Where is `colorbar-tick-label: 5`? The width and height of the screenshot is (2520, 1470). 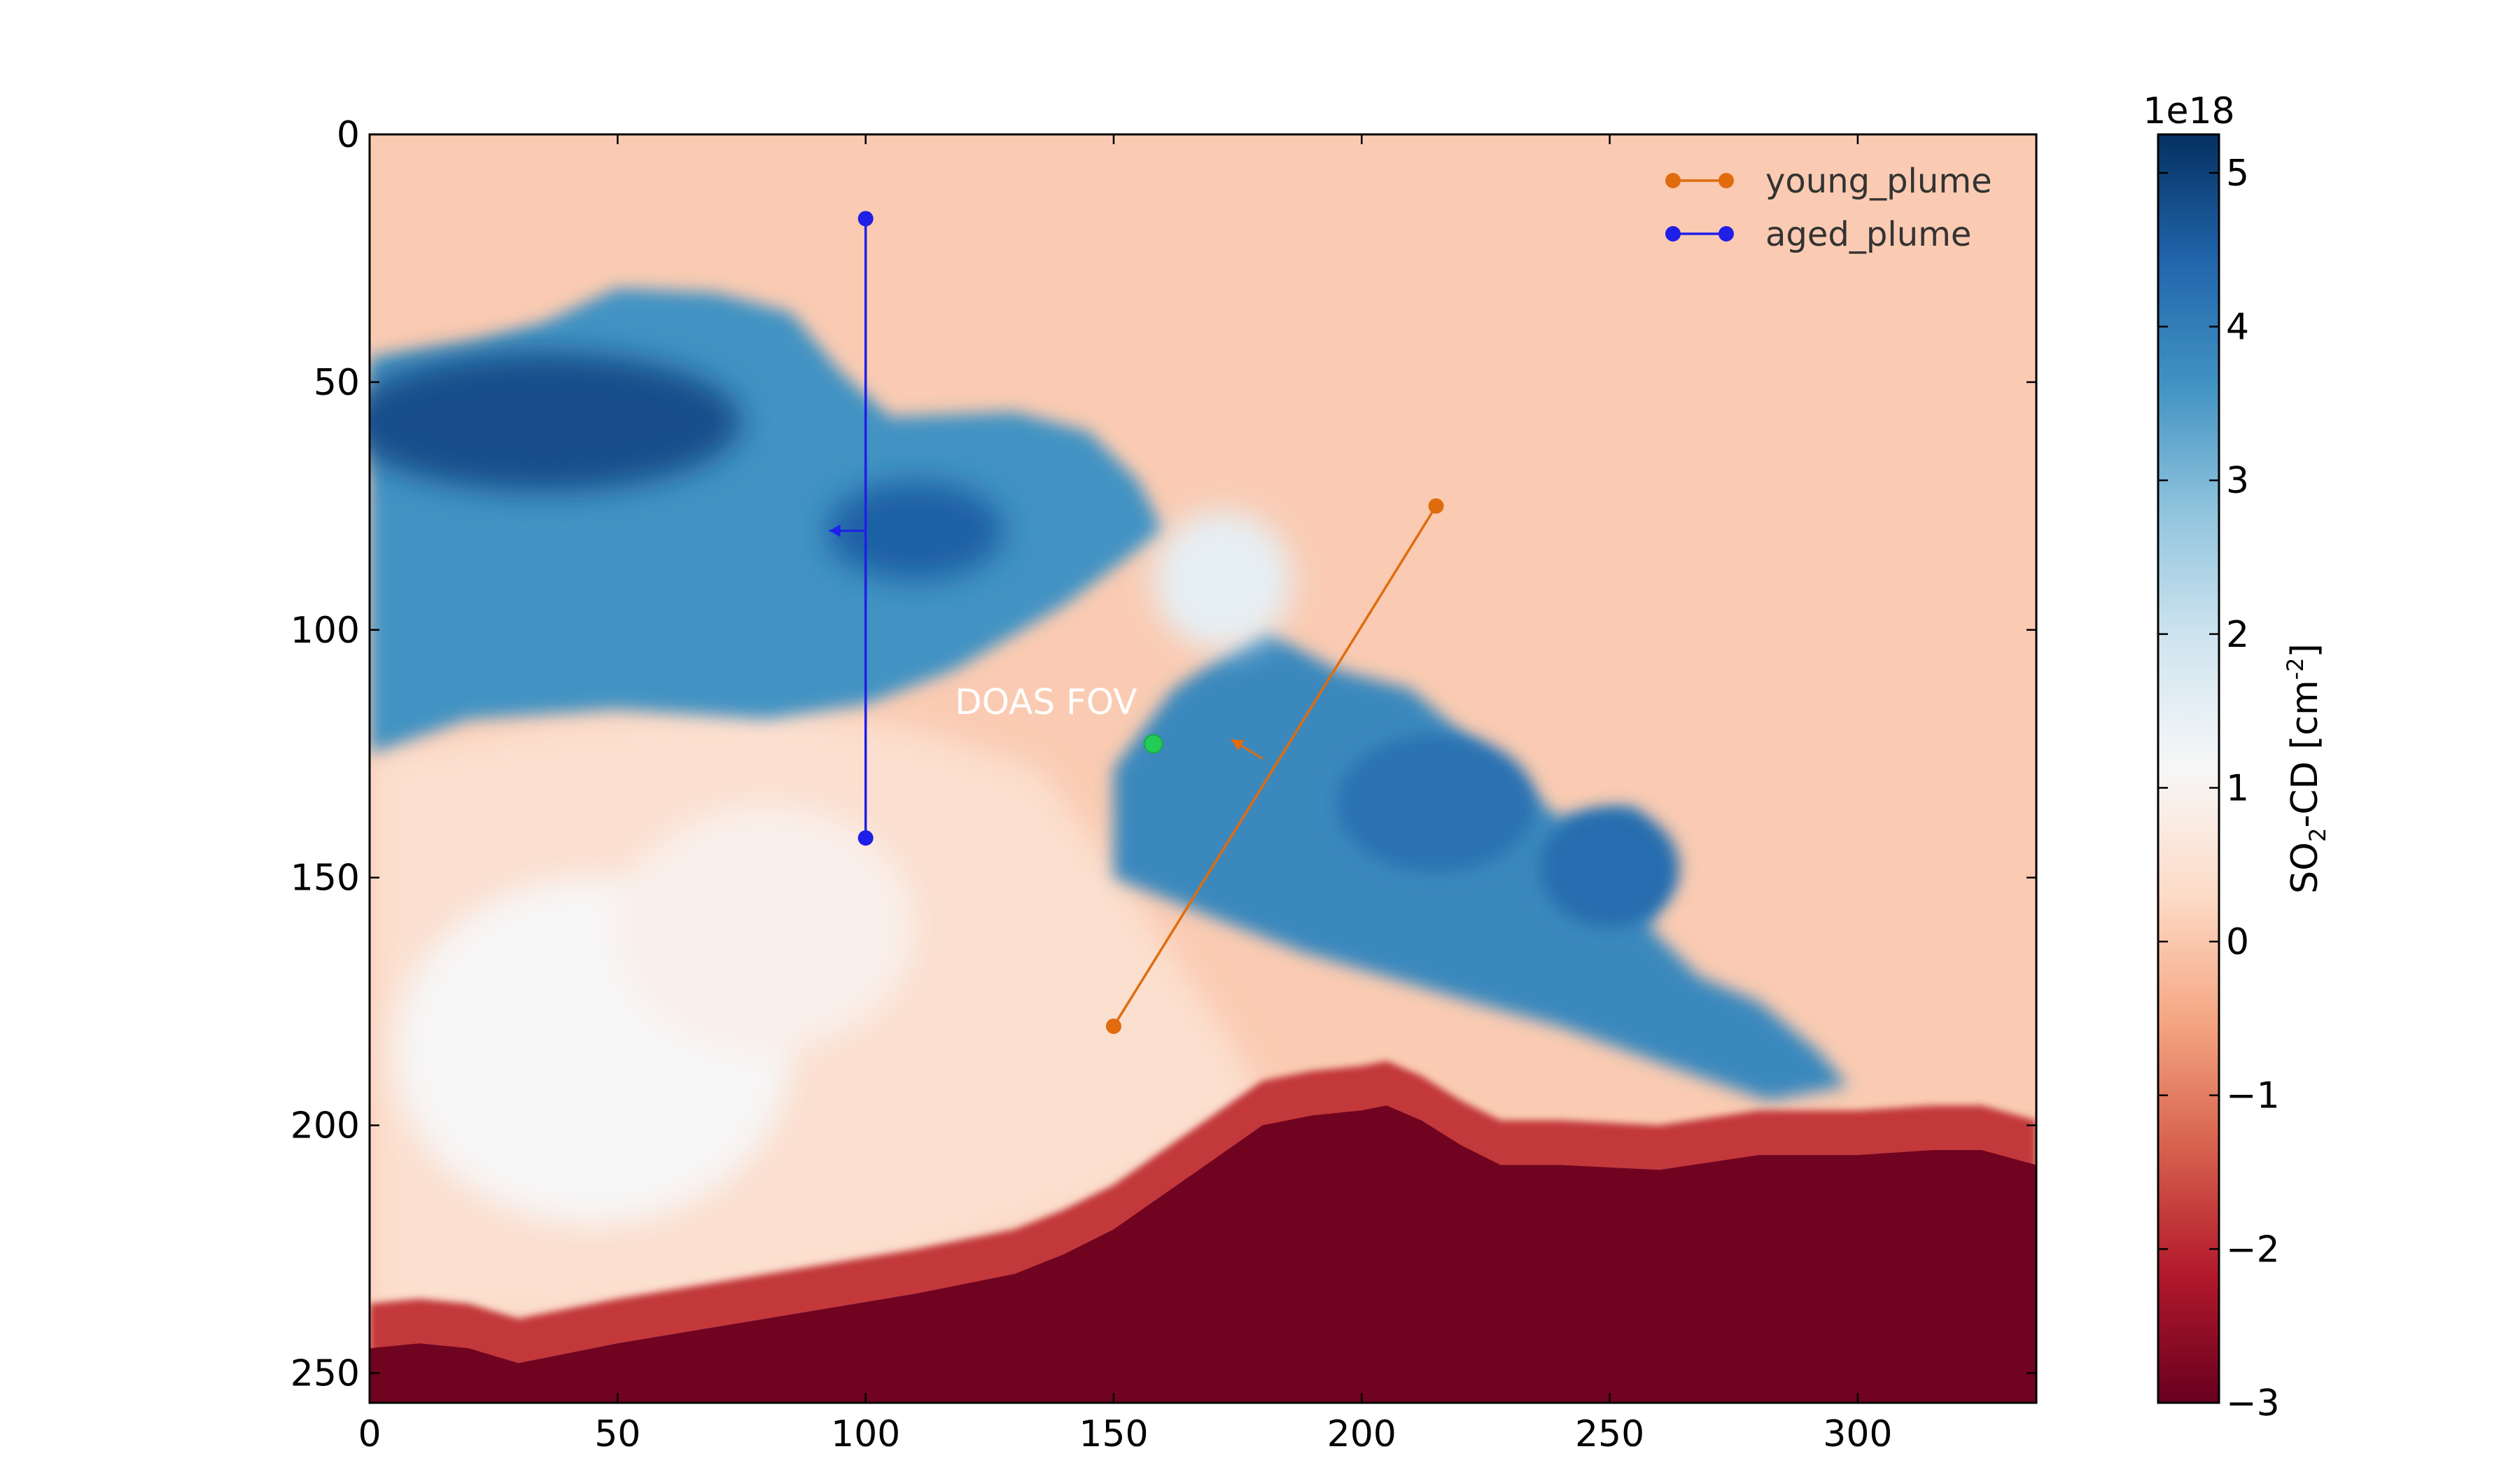
colorbar-tick-label: 5 is located at coordinates (2237, 174).